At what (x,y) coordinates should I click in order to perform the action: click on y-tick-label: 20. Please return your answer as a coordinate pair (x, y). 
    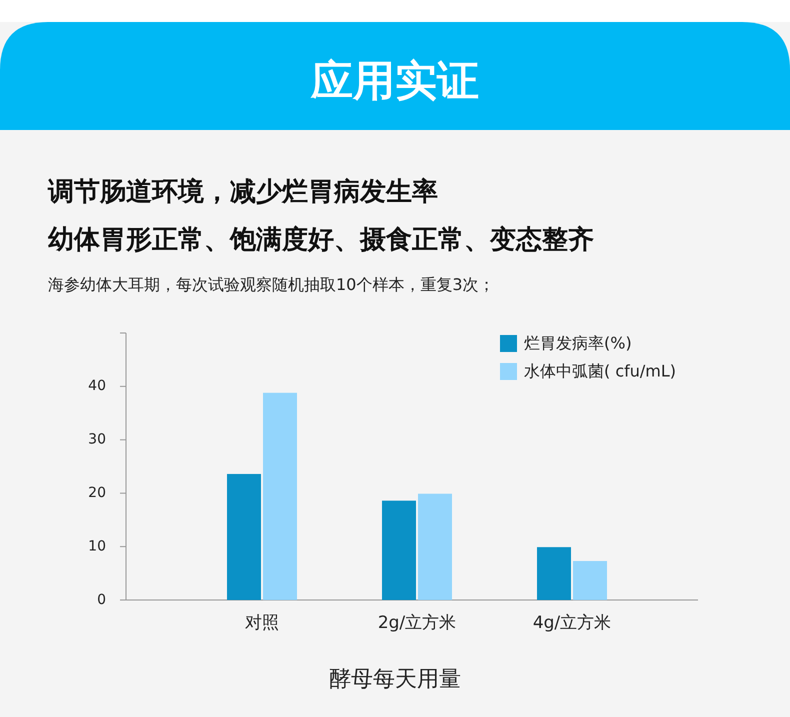
    Looking at the image, I should click on (97, 493).